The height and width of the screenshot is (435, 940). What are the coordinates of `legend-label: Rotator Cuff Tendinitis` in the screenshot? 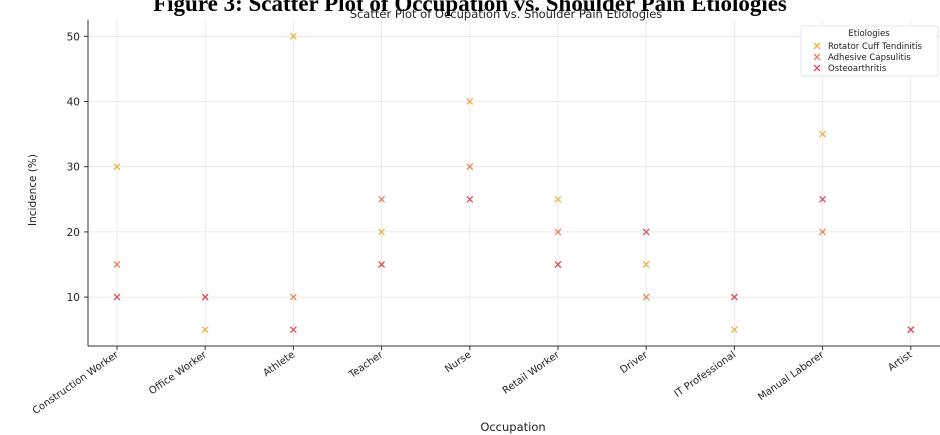 It's located at (875, 47).